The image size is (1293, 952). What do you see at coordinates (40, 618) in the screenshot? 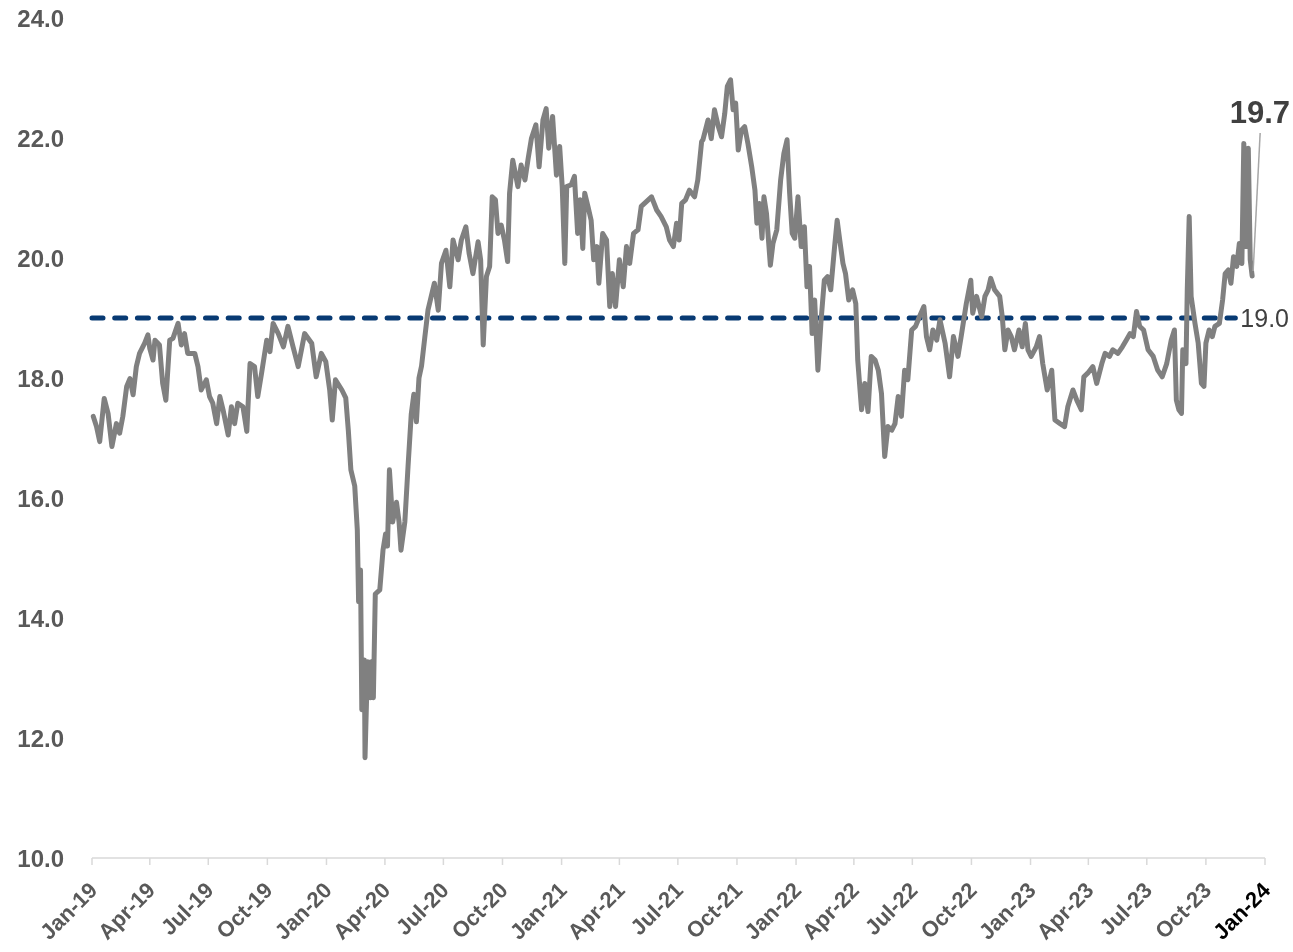
I see `y-tick-label: 14.0` at bounding box center [40, 618].